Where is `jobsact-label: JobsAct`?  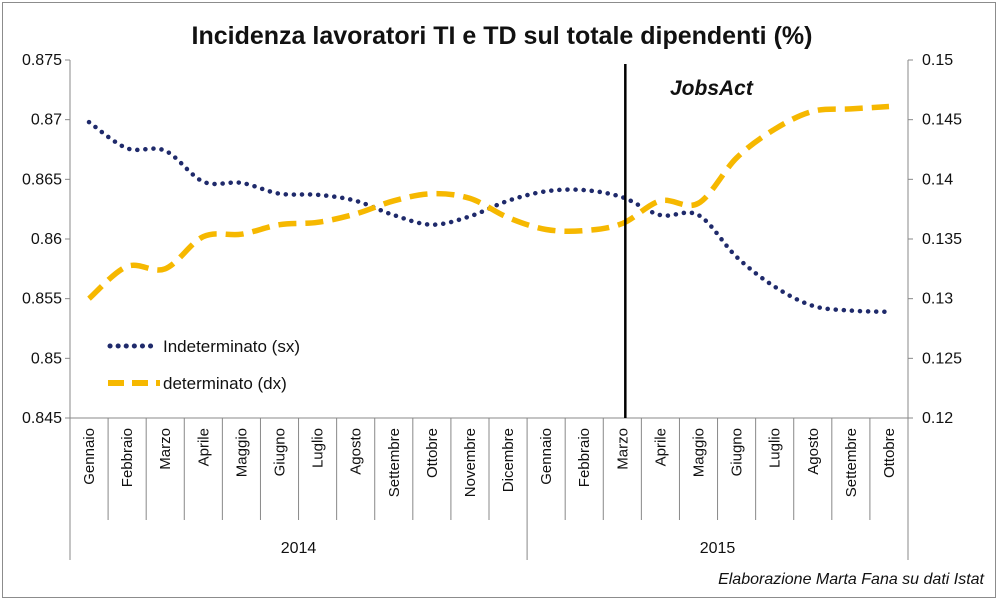
jobsact-label: JobsAct is located at coordinates (712, 88).